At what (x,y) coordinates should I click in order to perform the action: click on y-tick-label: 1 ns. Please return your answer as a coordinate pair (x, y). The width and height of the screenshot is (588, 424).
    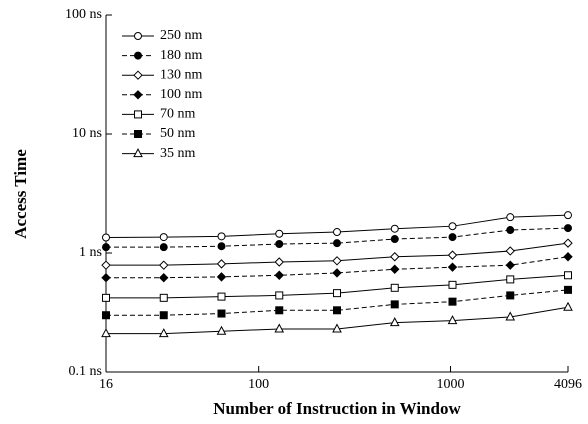
    Looking at the image, I should click on (90, 252).